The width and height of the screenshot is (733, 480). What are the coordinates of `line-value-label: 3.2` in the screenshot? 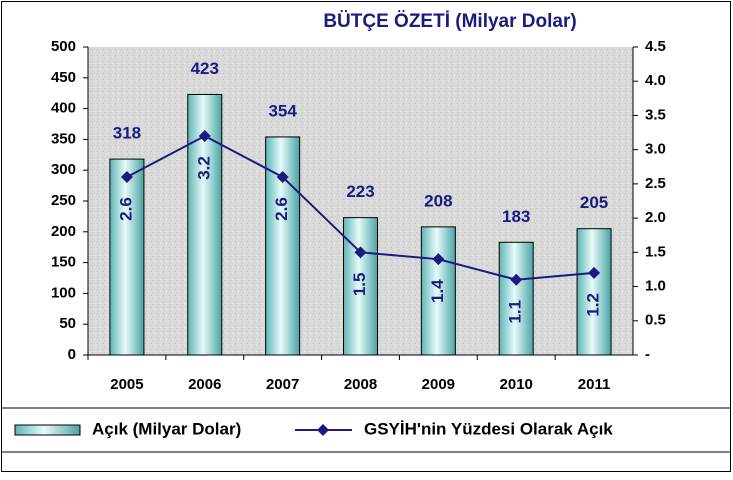 It's located at (203, 168).